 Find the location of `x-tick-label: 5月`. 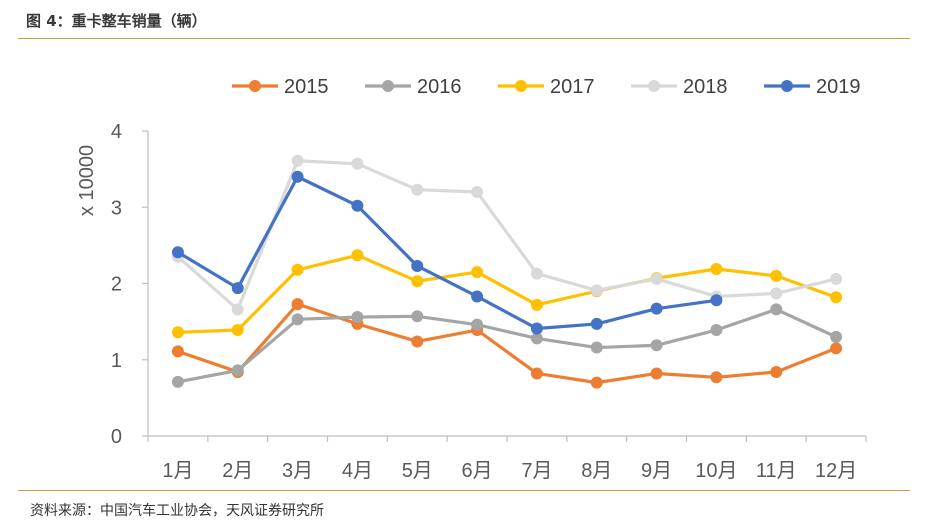

x-tick-label: 5月 is located at coordinates (417, 471).